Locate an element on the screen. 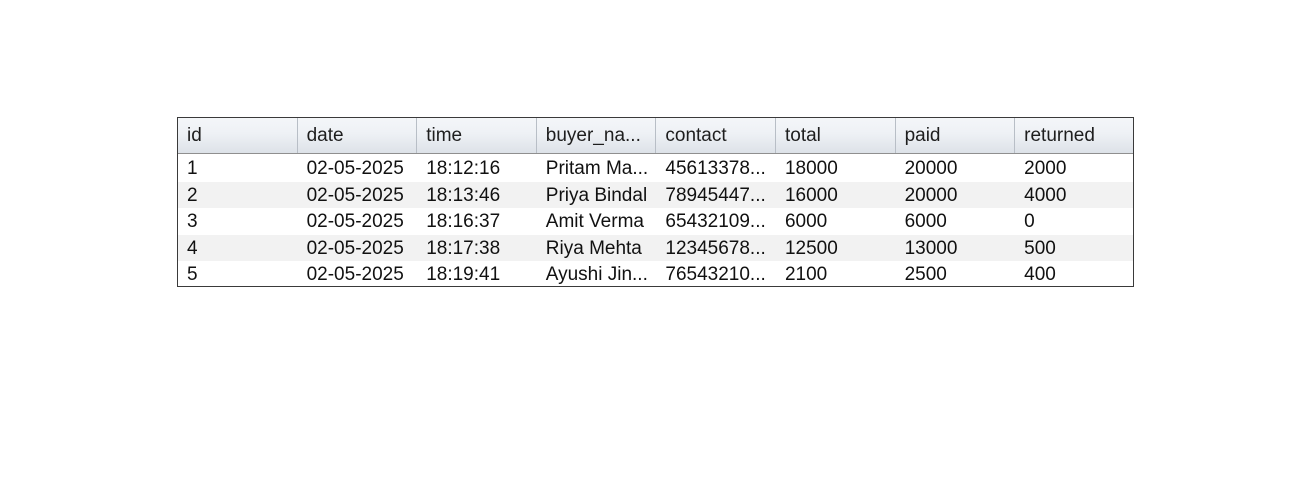 The width and height of the screenshot is (1302, 499). cell-paid: 6000 is located at coordinates (925, 221).